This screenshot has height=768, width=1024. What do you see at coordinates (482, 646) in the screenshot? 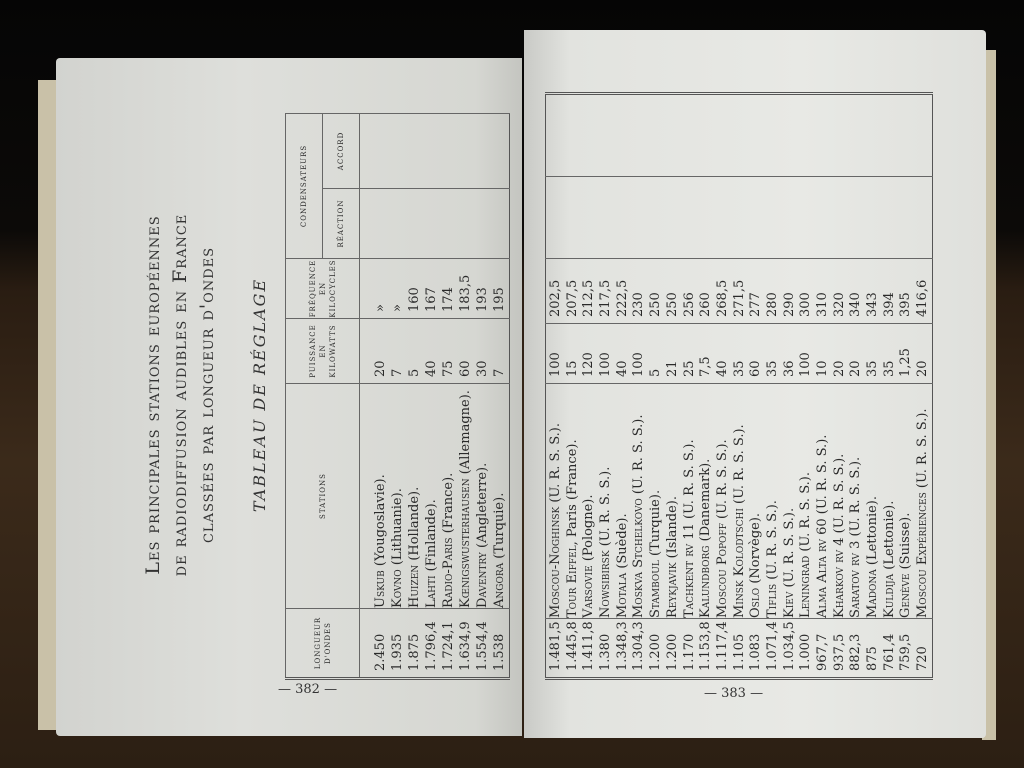
I see `wavelength-value: 1.554,4` at bounding box center [482, 646].